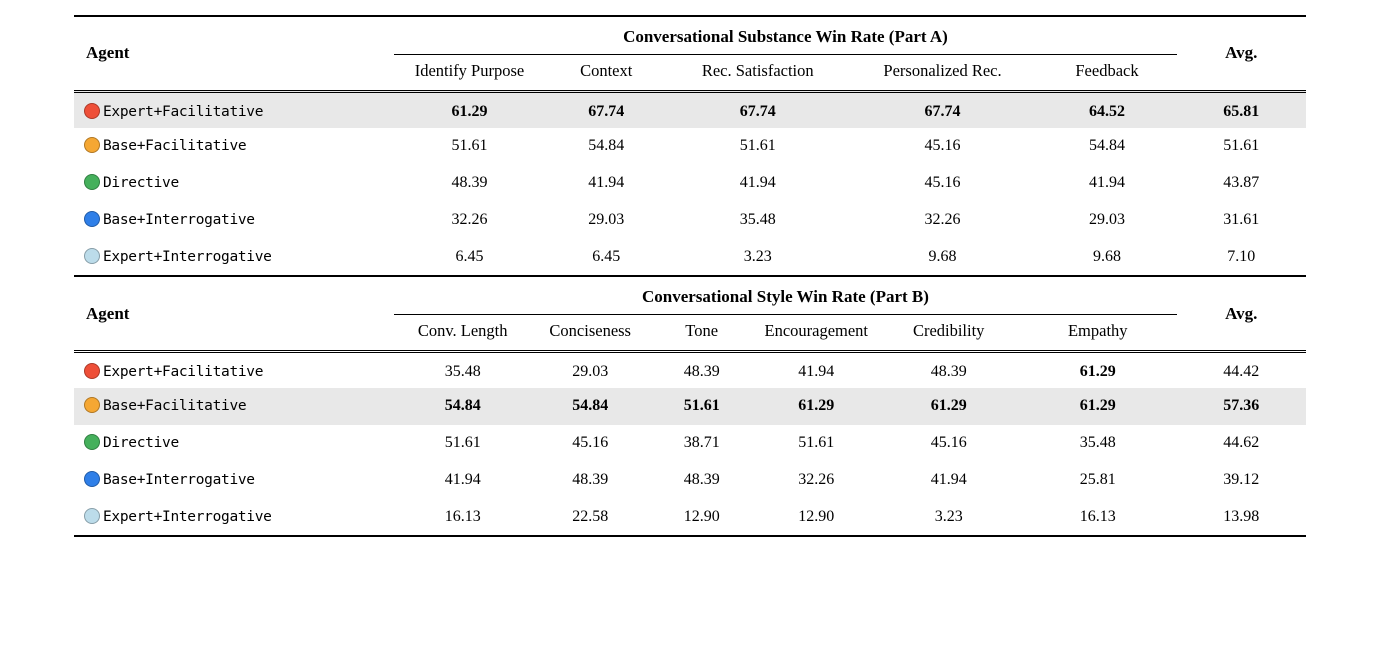 Image resolution: width=1380 pixels, height=646 pixels. Describe the element at coordinates (701, 443) in the screenshot. I see `value-cell: 38.71` at that location.